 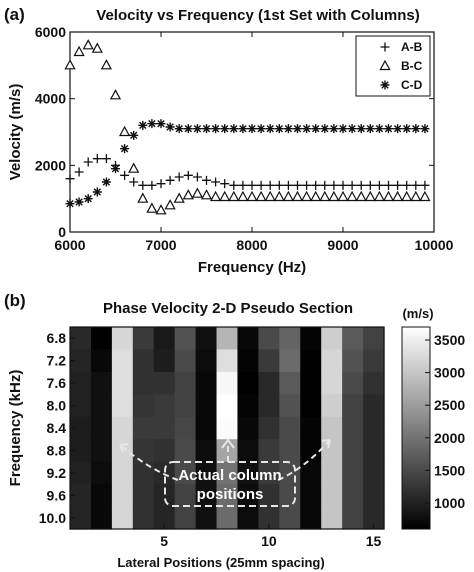 What do you see at coordinates (50, 32) in the screenshot?
I see `y-tick-label: 6000` at bounding box center [50, 32].